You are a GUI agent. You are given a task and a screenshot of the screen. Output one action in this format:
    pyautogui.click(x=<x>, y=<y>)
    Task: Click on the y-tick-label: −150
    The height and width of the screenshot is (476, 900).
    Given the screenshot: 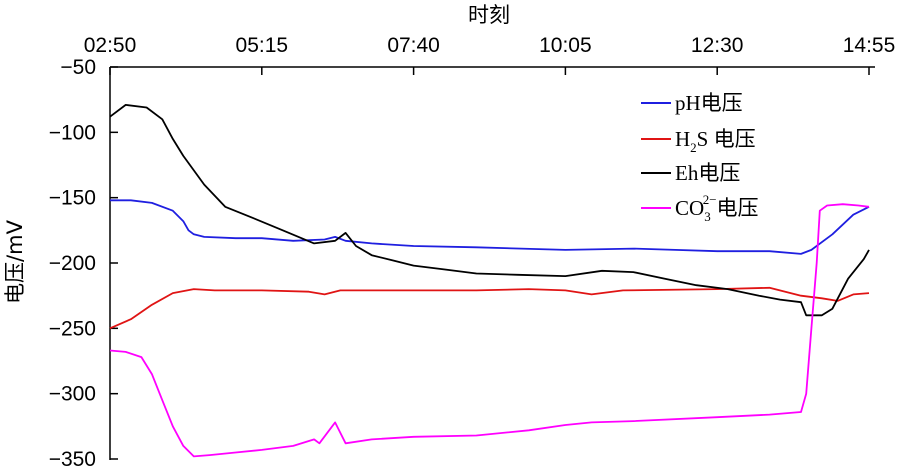 What is the action you would take?
    pyautogui.click(x=72, y=198)
    